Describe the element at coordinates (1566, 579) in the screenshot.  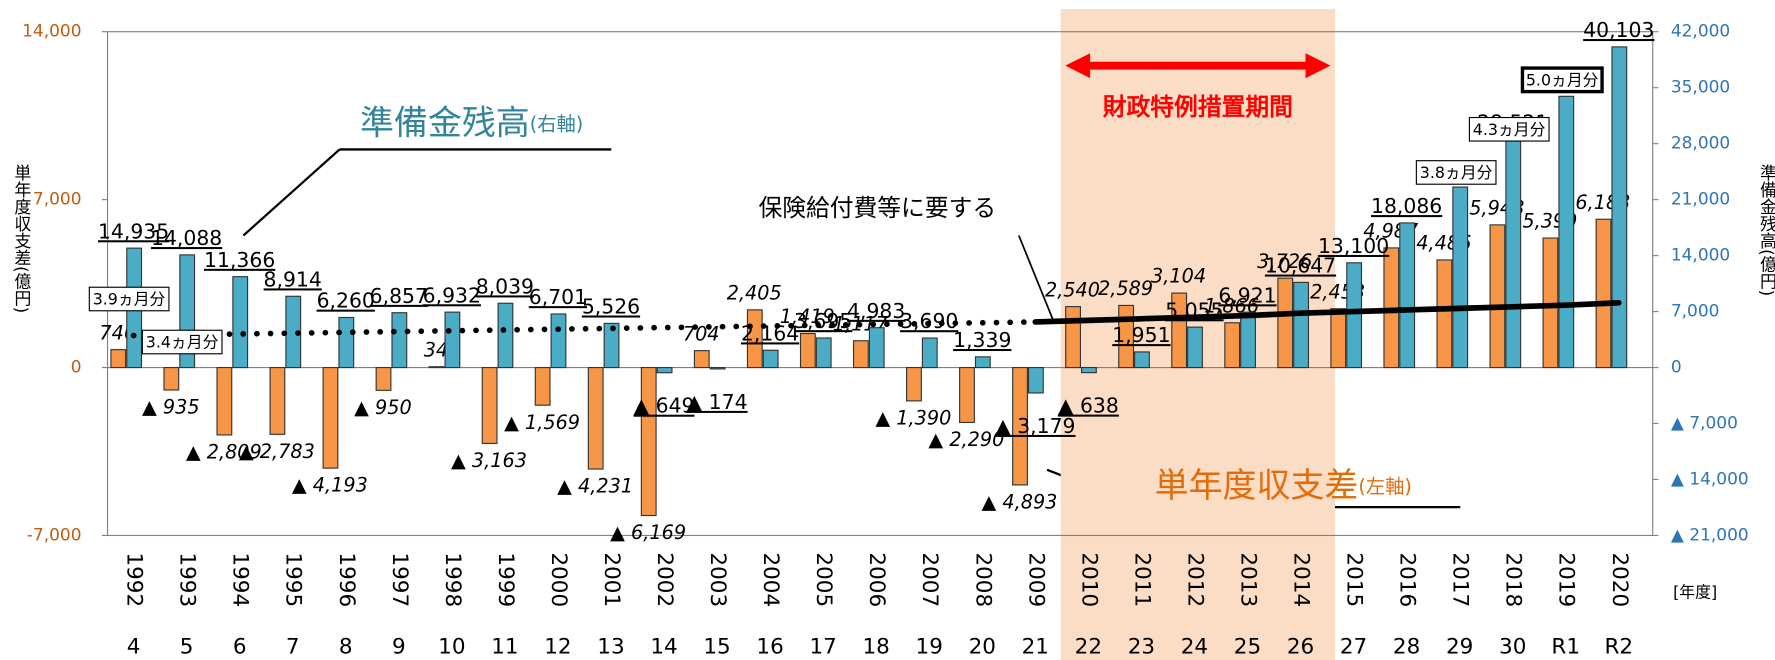
I see `x-tick-label: 2019` at that location.